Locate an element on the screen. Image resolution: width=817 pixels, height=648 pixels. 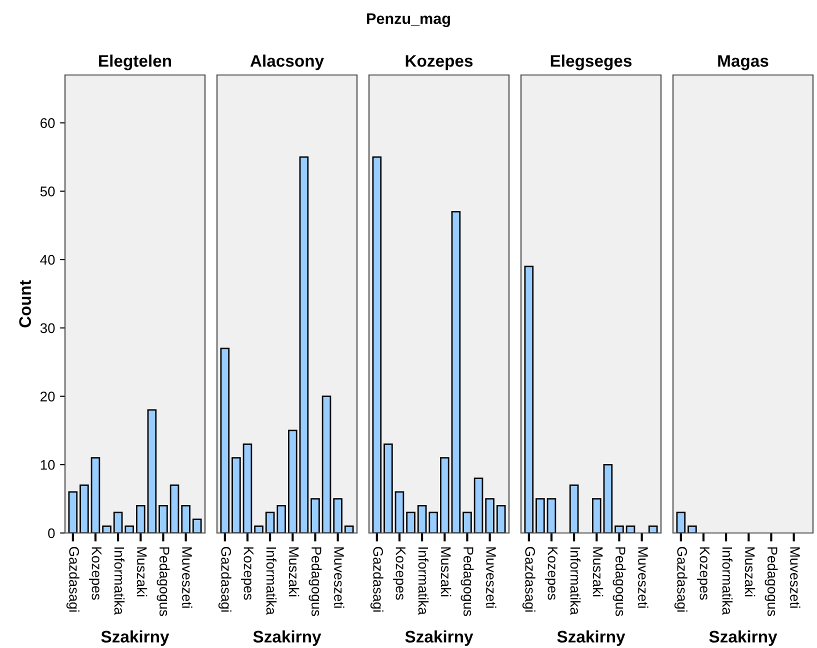
y-tick-label: 50 is located at coordinates (47, 191).